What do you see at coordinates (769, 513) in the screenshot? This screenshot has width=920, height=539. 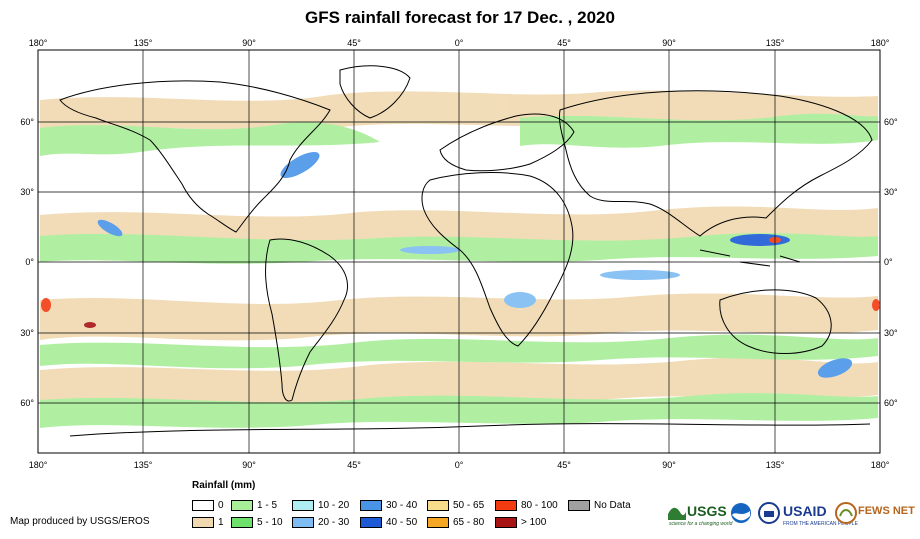 I see `usaid-seal-icon` at bounding box center [769, 513].